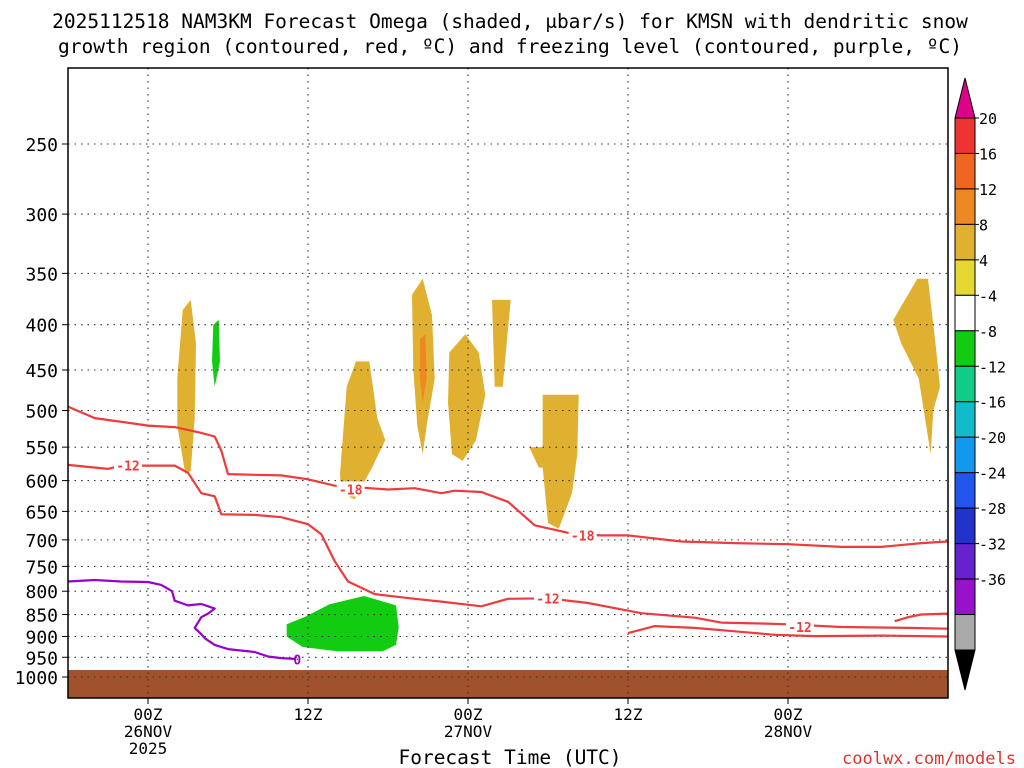  I want to click on x-tick-date: 27NOV, so click(468, 731).